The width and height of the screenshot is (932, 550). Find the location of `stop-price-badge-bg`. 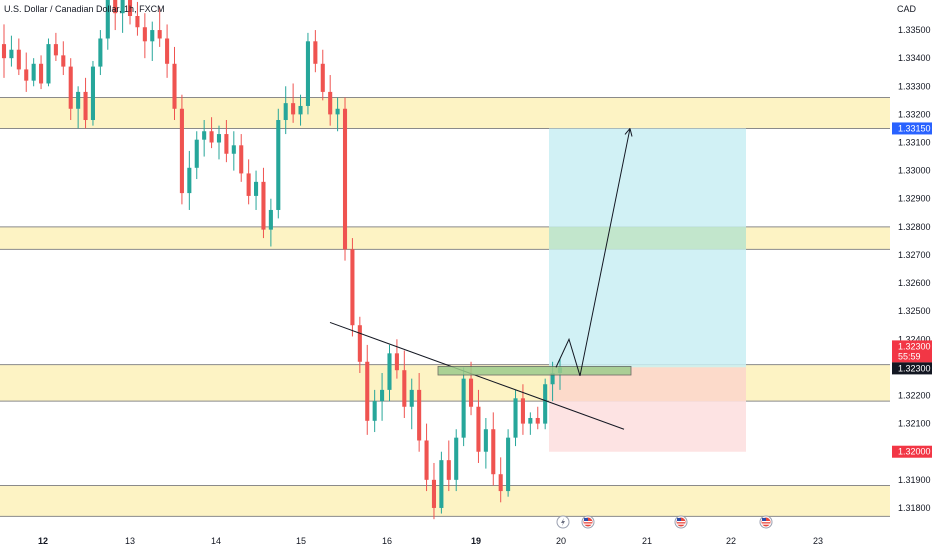

stop-price-badge-bg is located at coordinates (912, 451).